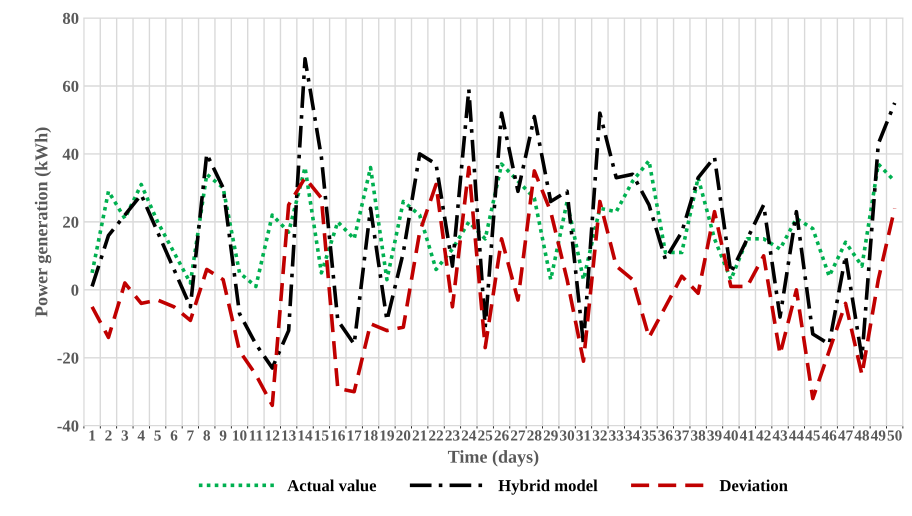 The height and width of the screenshot is (516, 912). What do you see at coordinates (665, 435) in the screenshot?
I see `x-tick-label: 36` at bounding box center [665, 435].